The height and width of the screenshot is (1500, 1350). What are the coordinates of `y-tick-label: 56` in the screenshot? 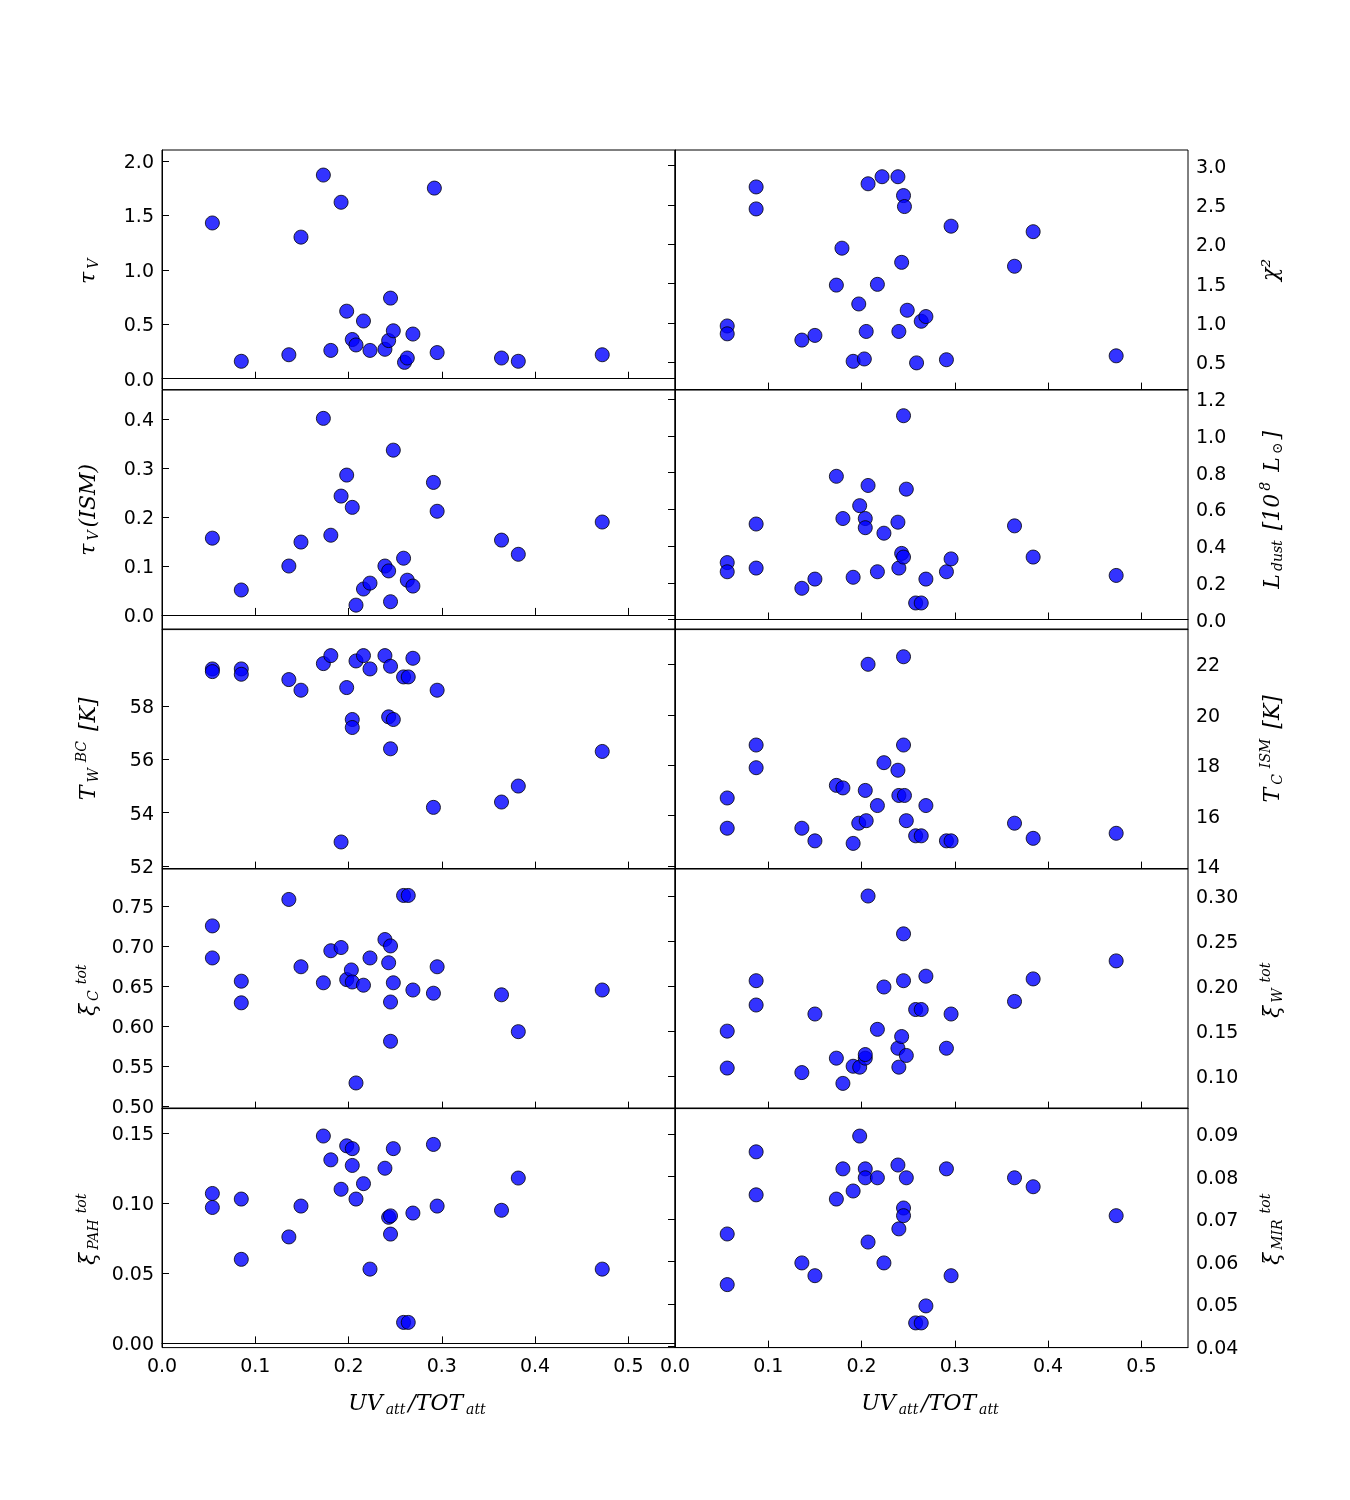 It's located at (141, 759).